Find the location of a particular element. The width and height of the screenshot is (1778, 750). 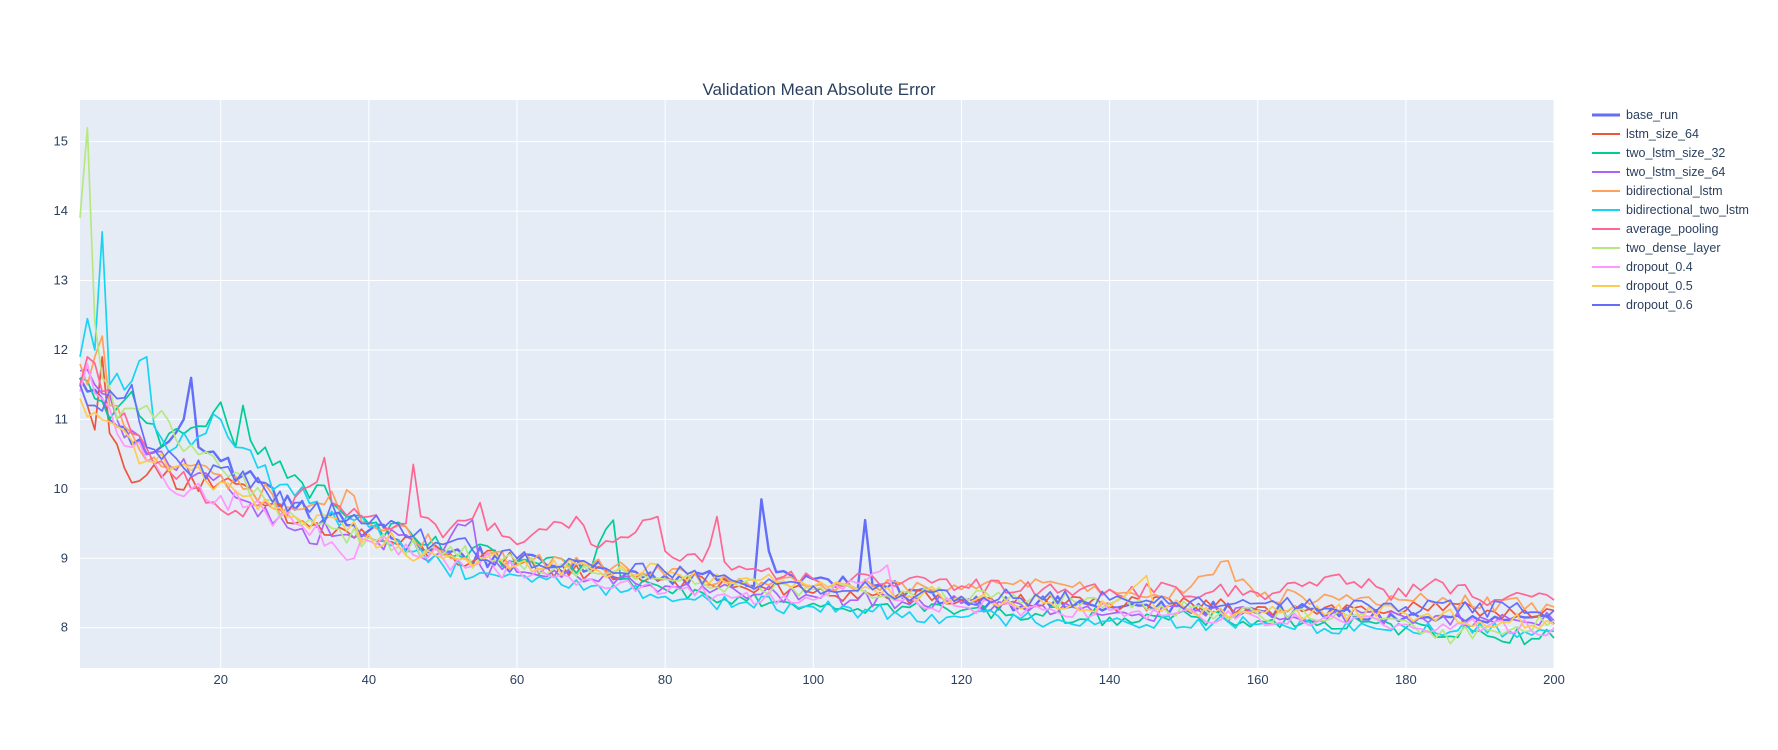

chart-title: Validation Mean Absolute Error is located at coordinates (818, 89).